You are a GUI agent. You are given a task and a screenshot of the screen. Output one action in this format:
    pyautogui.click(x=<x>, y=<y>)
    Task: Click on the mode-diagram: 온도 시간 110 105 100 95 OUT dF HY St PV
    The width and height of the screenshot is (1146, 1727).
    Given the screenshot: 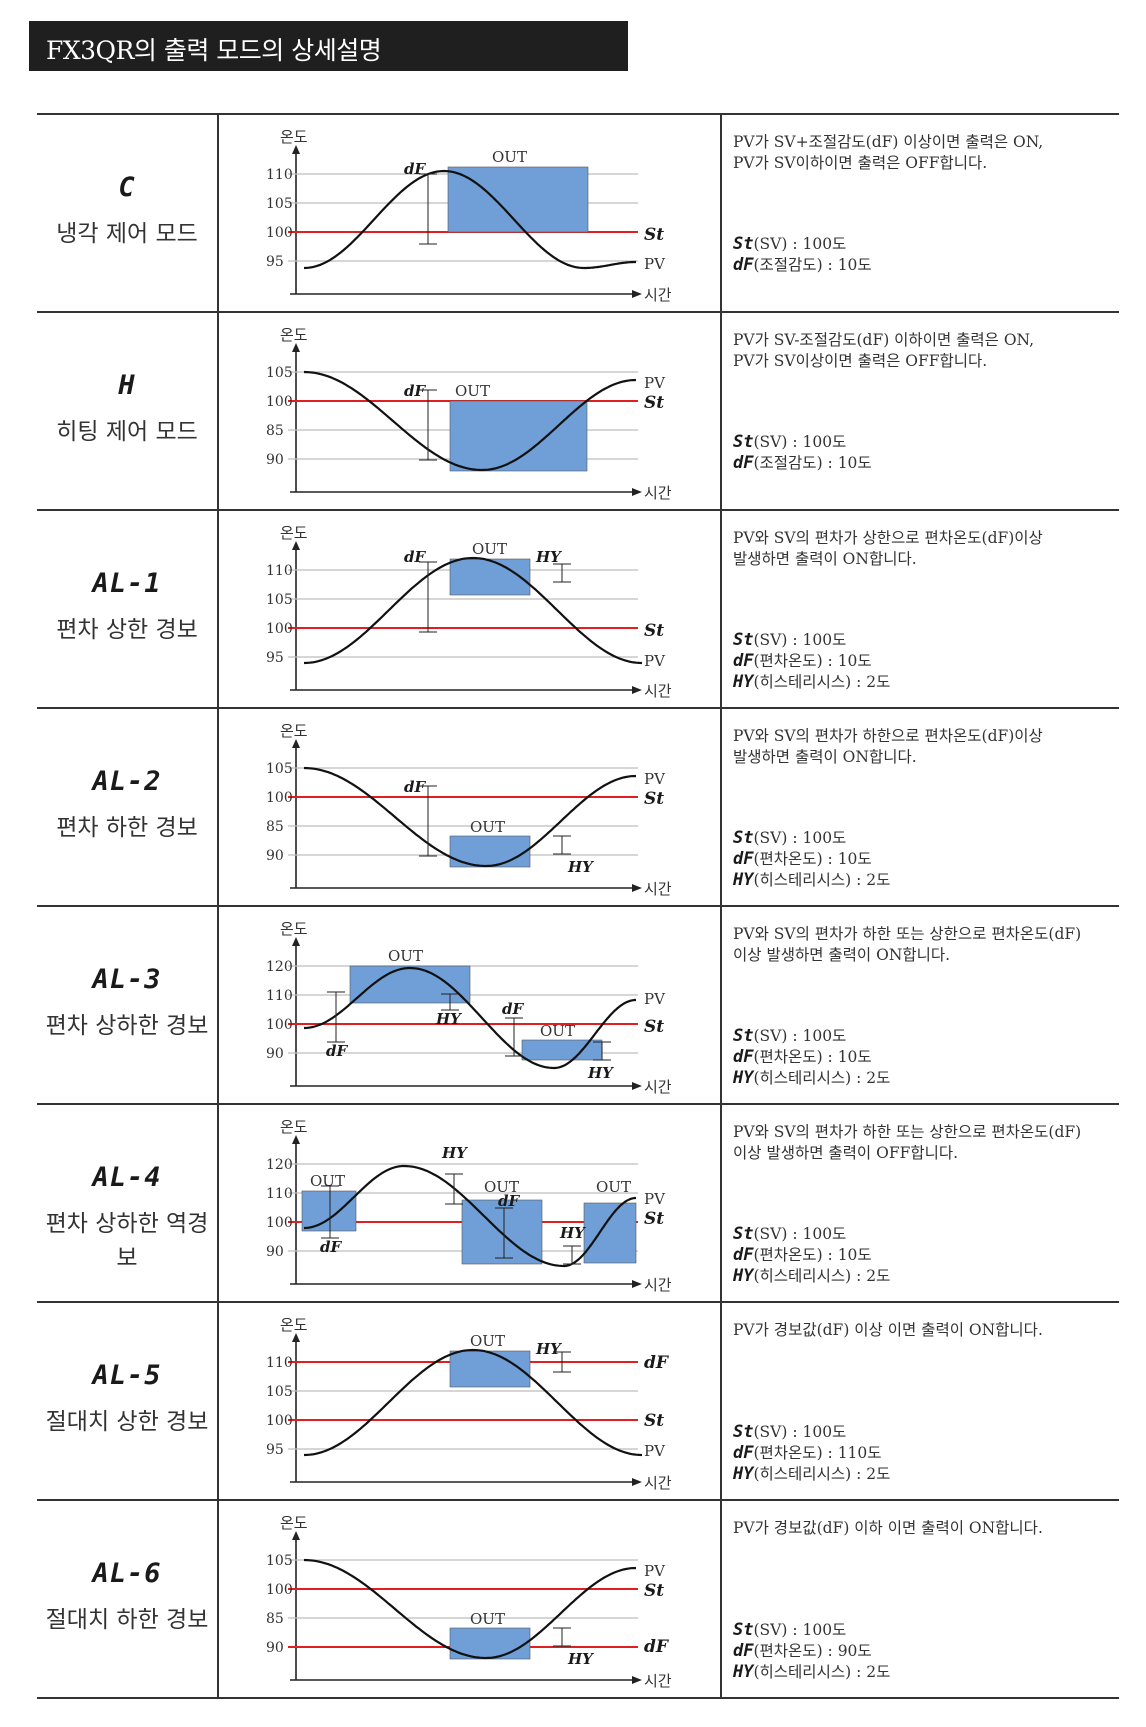 What is the action you would take?
    pyautogui.click(x=469, y=609)
    